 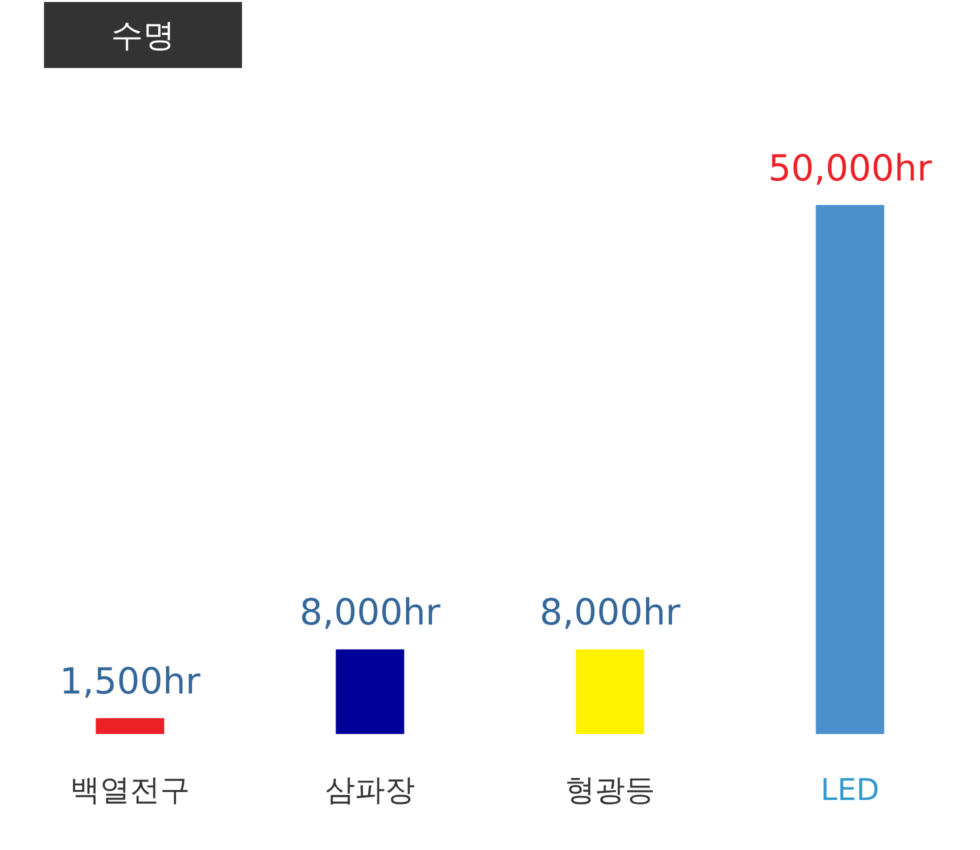 I want to click on x-tick-label: 형광등, so click(x=610, y=790).